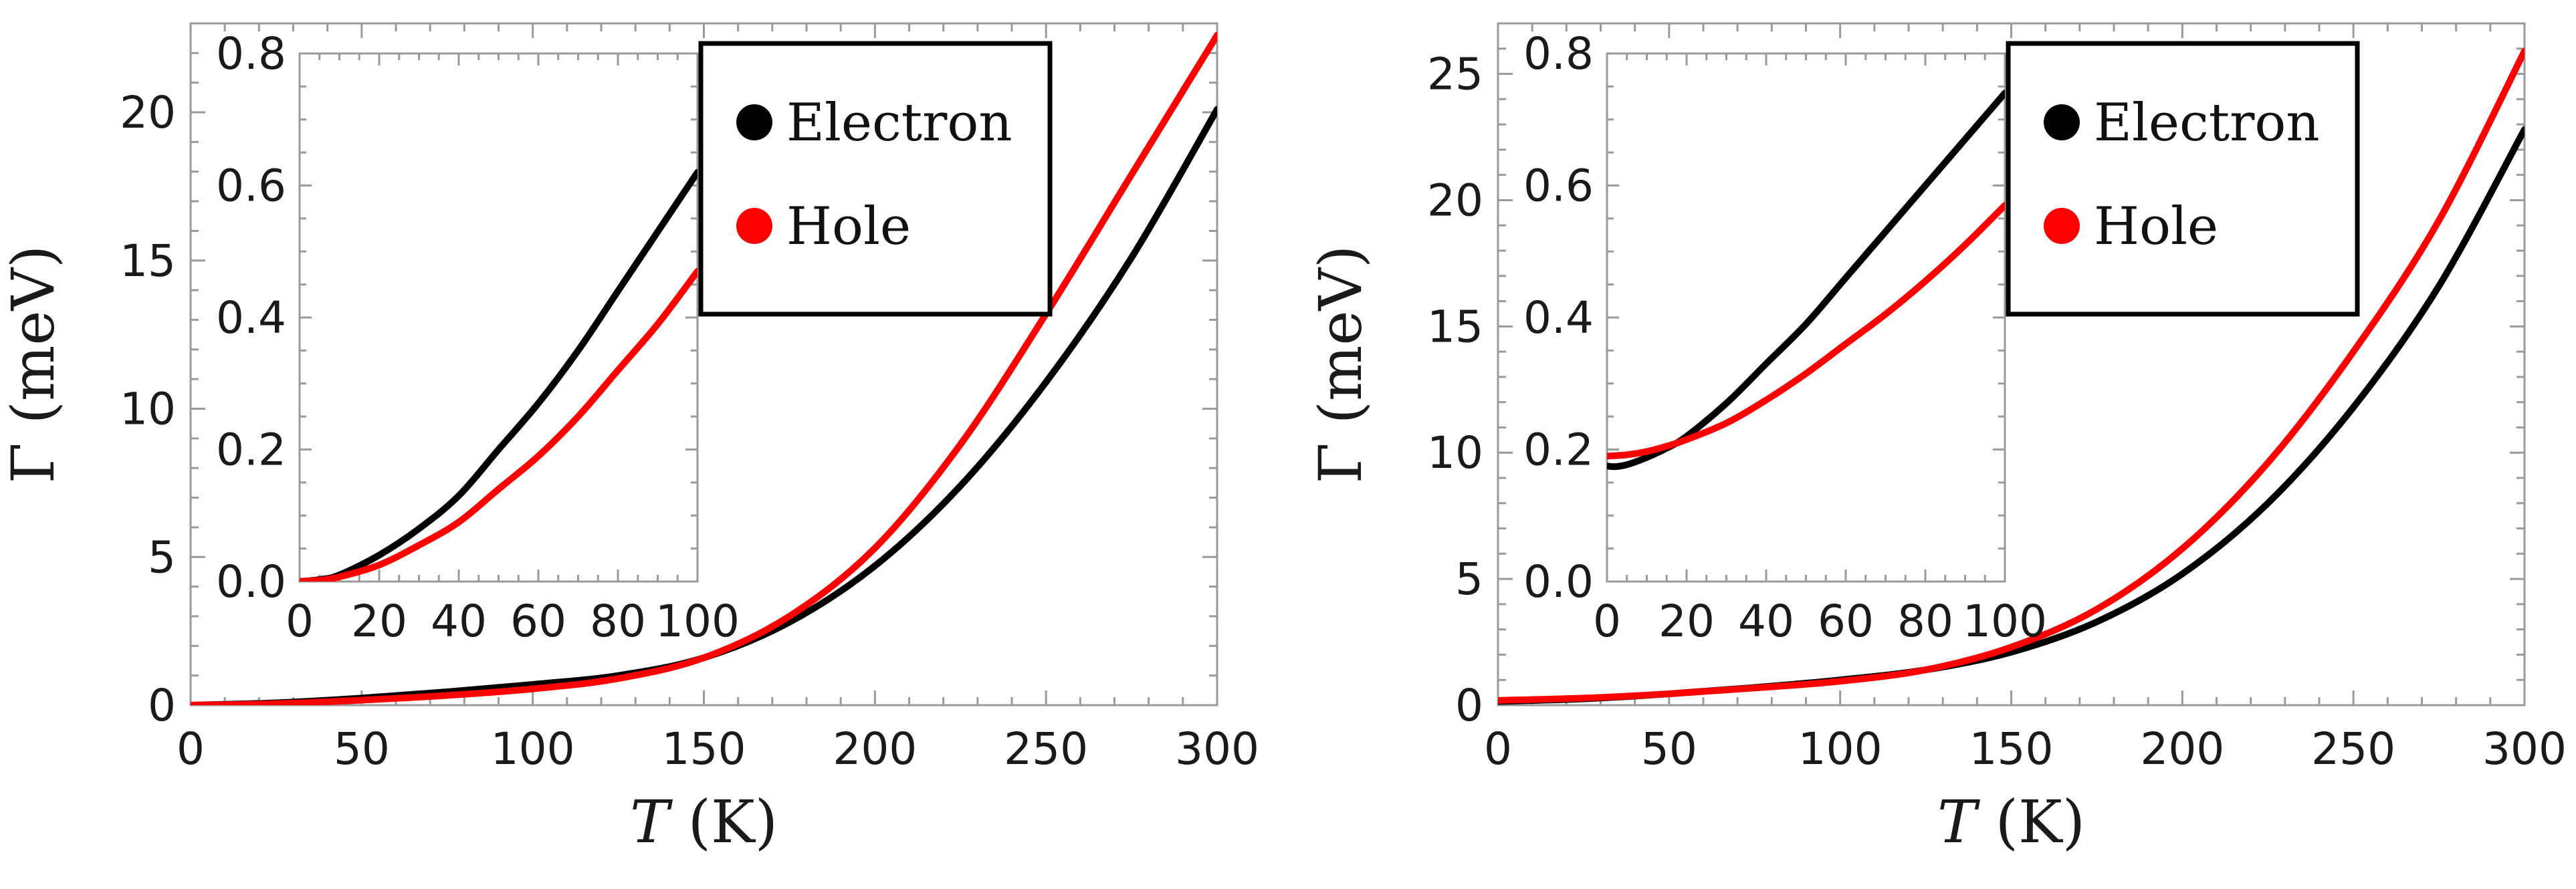  Describe the element at coordinates (1469, 705) in the screenshot. I see `panel-right-main-y-tick-label: 0` at that location.